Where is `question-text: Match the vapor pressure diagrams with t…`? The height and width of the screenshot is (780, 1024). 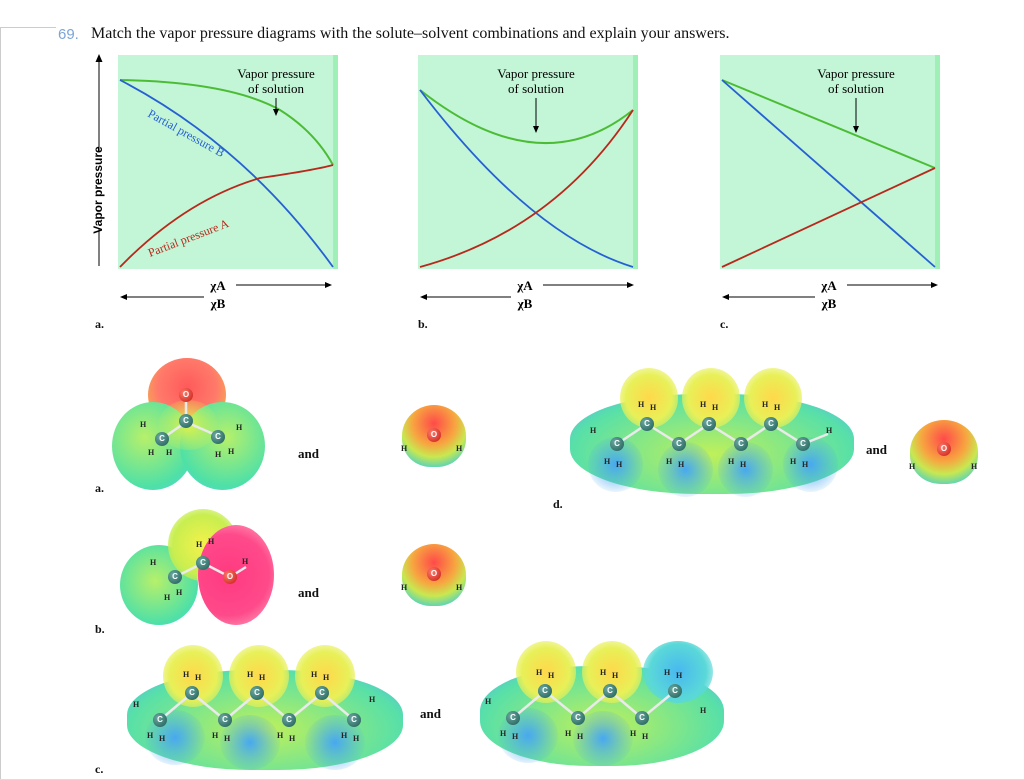
question-text: Match the vapor pressure diagrams with t… is located at coordinates (410, 33).